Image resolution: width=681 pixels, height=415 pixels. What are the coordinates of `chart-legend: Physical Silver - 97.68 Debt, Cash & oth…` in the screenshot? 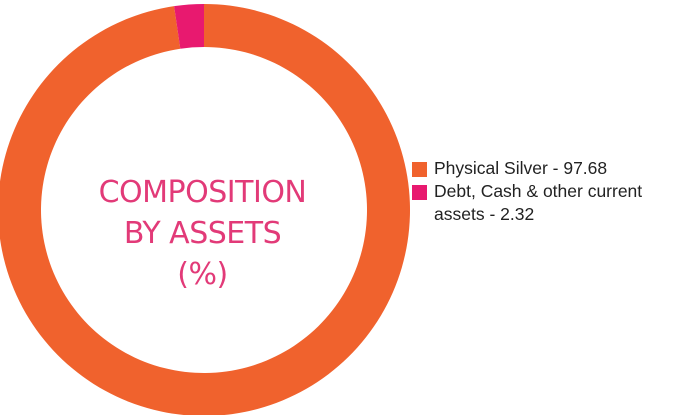 It's located at (545, 191).